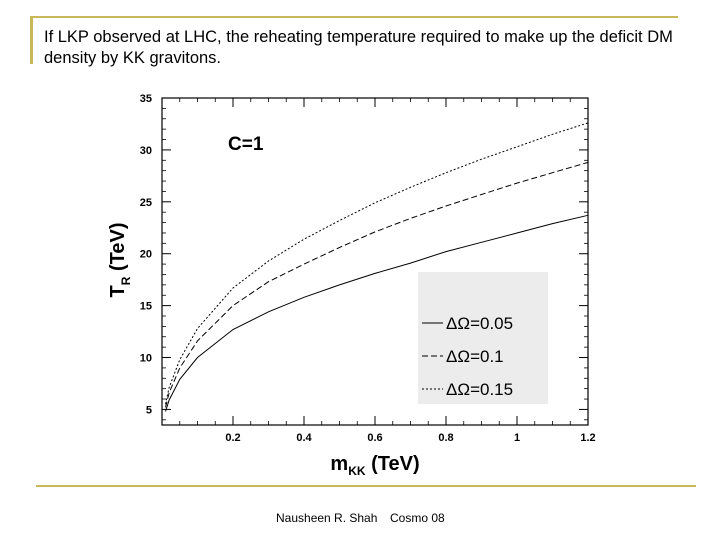 This screenshot has height=540, width=720. What do you see at coordinates (146, 359) in the screenshot?
I see `y-tick-label: 10` at bounding box center [146, 359].